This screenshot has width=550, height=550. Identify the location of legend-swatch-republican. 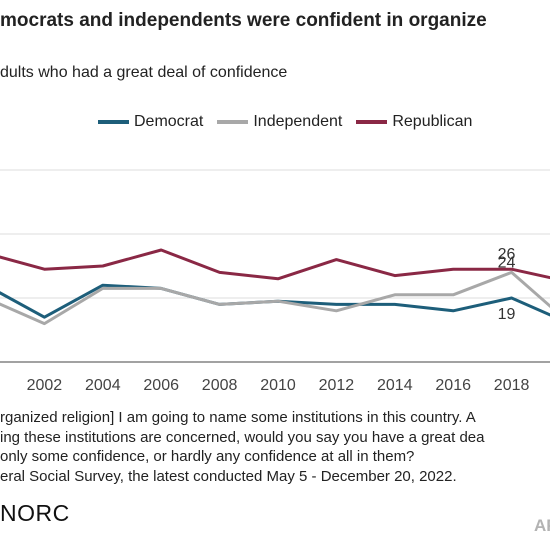
(372, 122).